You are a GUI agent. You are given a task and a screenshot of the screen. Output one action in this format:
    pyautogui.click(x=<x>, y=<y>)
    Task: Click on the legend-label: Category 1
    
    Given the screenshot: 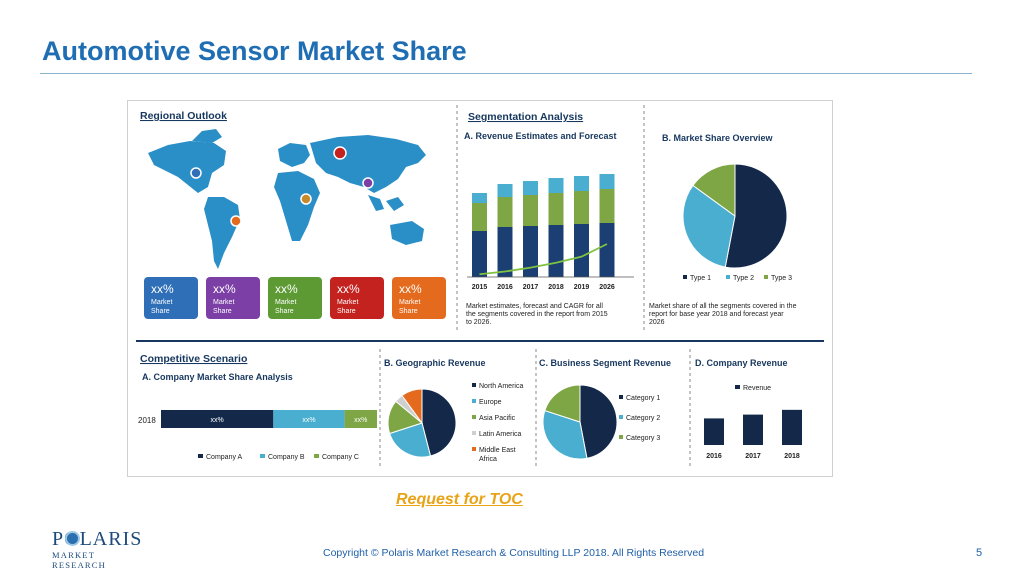 What is the action you would take?
    pyautogui.click(x=643, y=398)
    